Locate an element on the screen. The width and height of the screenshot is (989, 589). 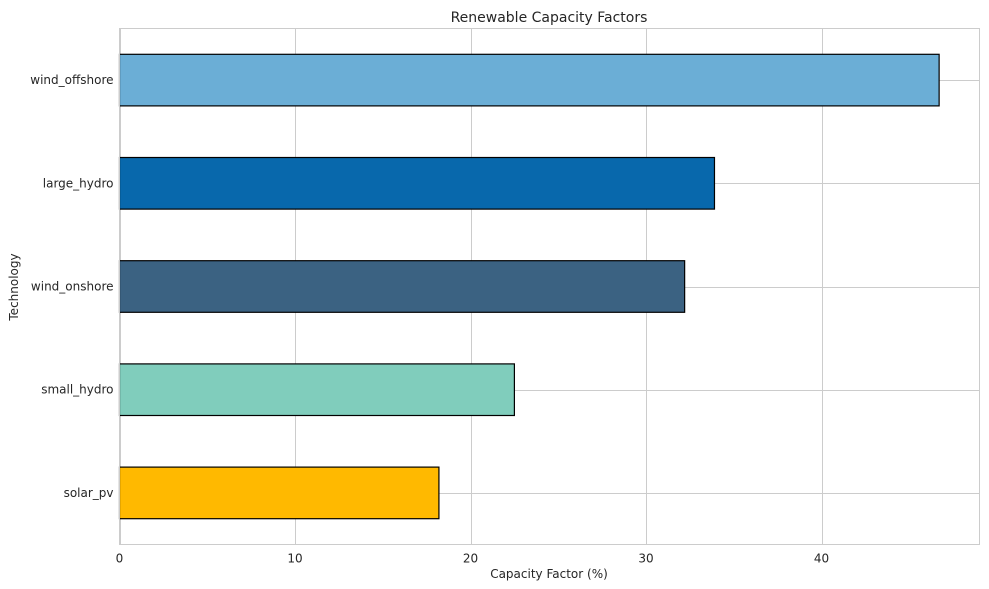
y-tick-label: small_hydro is located at coordinates (77, 390).